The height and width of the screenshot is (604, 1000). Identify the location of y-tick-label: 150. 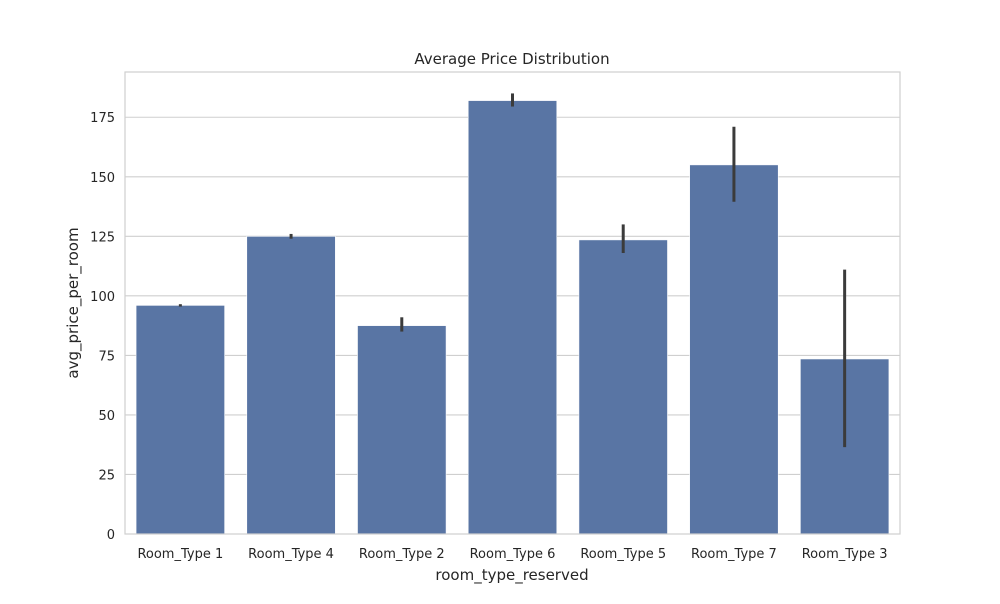
(102, 178).